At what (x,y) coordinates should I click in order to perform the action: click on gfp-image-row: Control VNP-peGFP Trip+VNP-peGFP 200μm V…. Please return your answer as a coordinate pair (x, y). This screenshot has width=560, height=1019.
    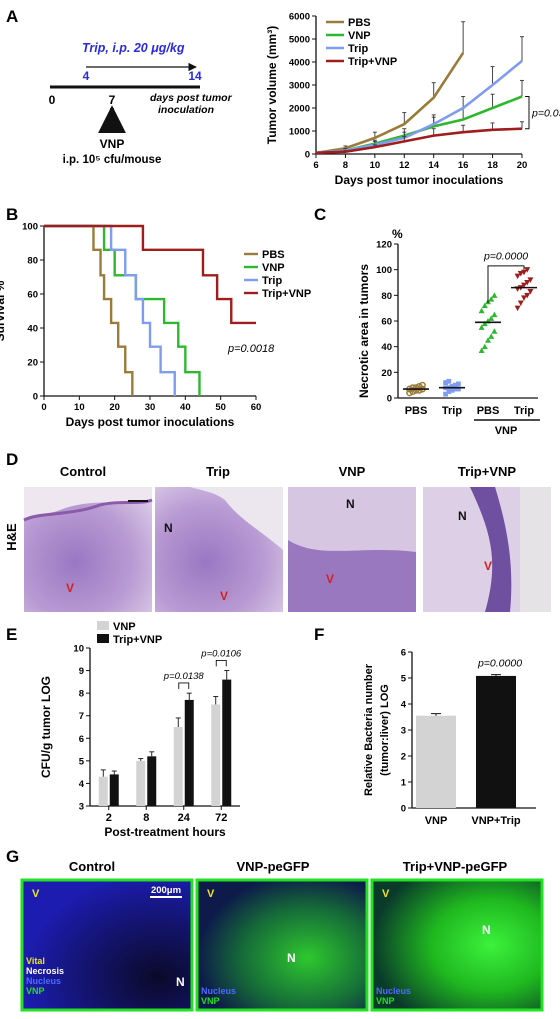
    Looking at the image, I should click on (282, 935).